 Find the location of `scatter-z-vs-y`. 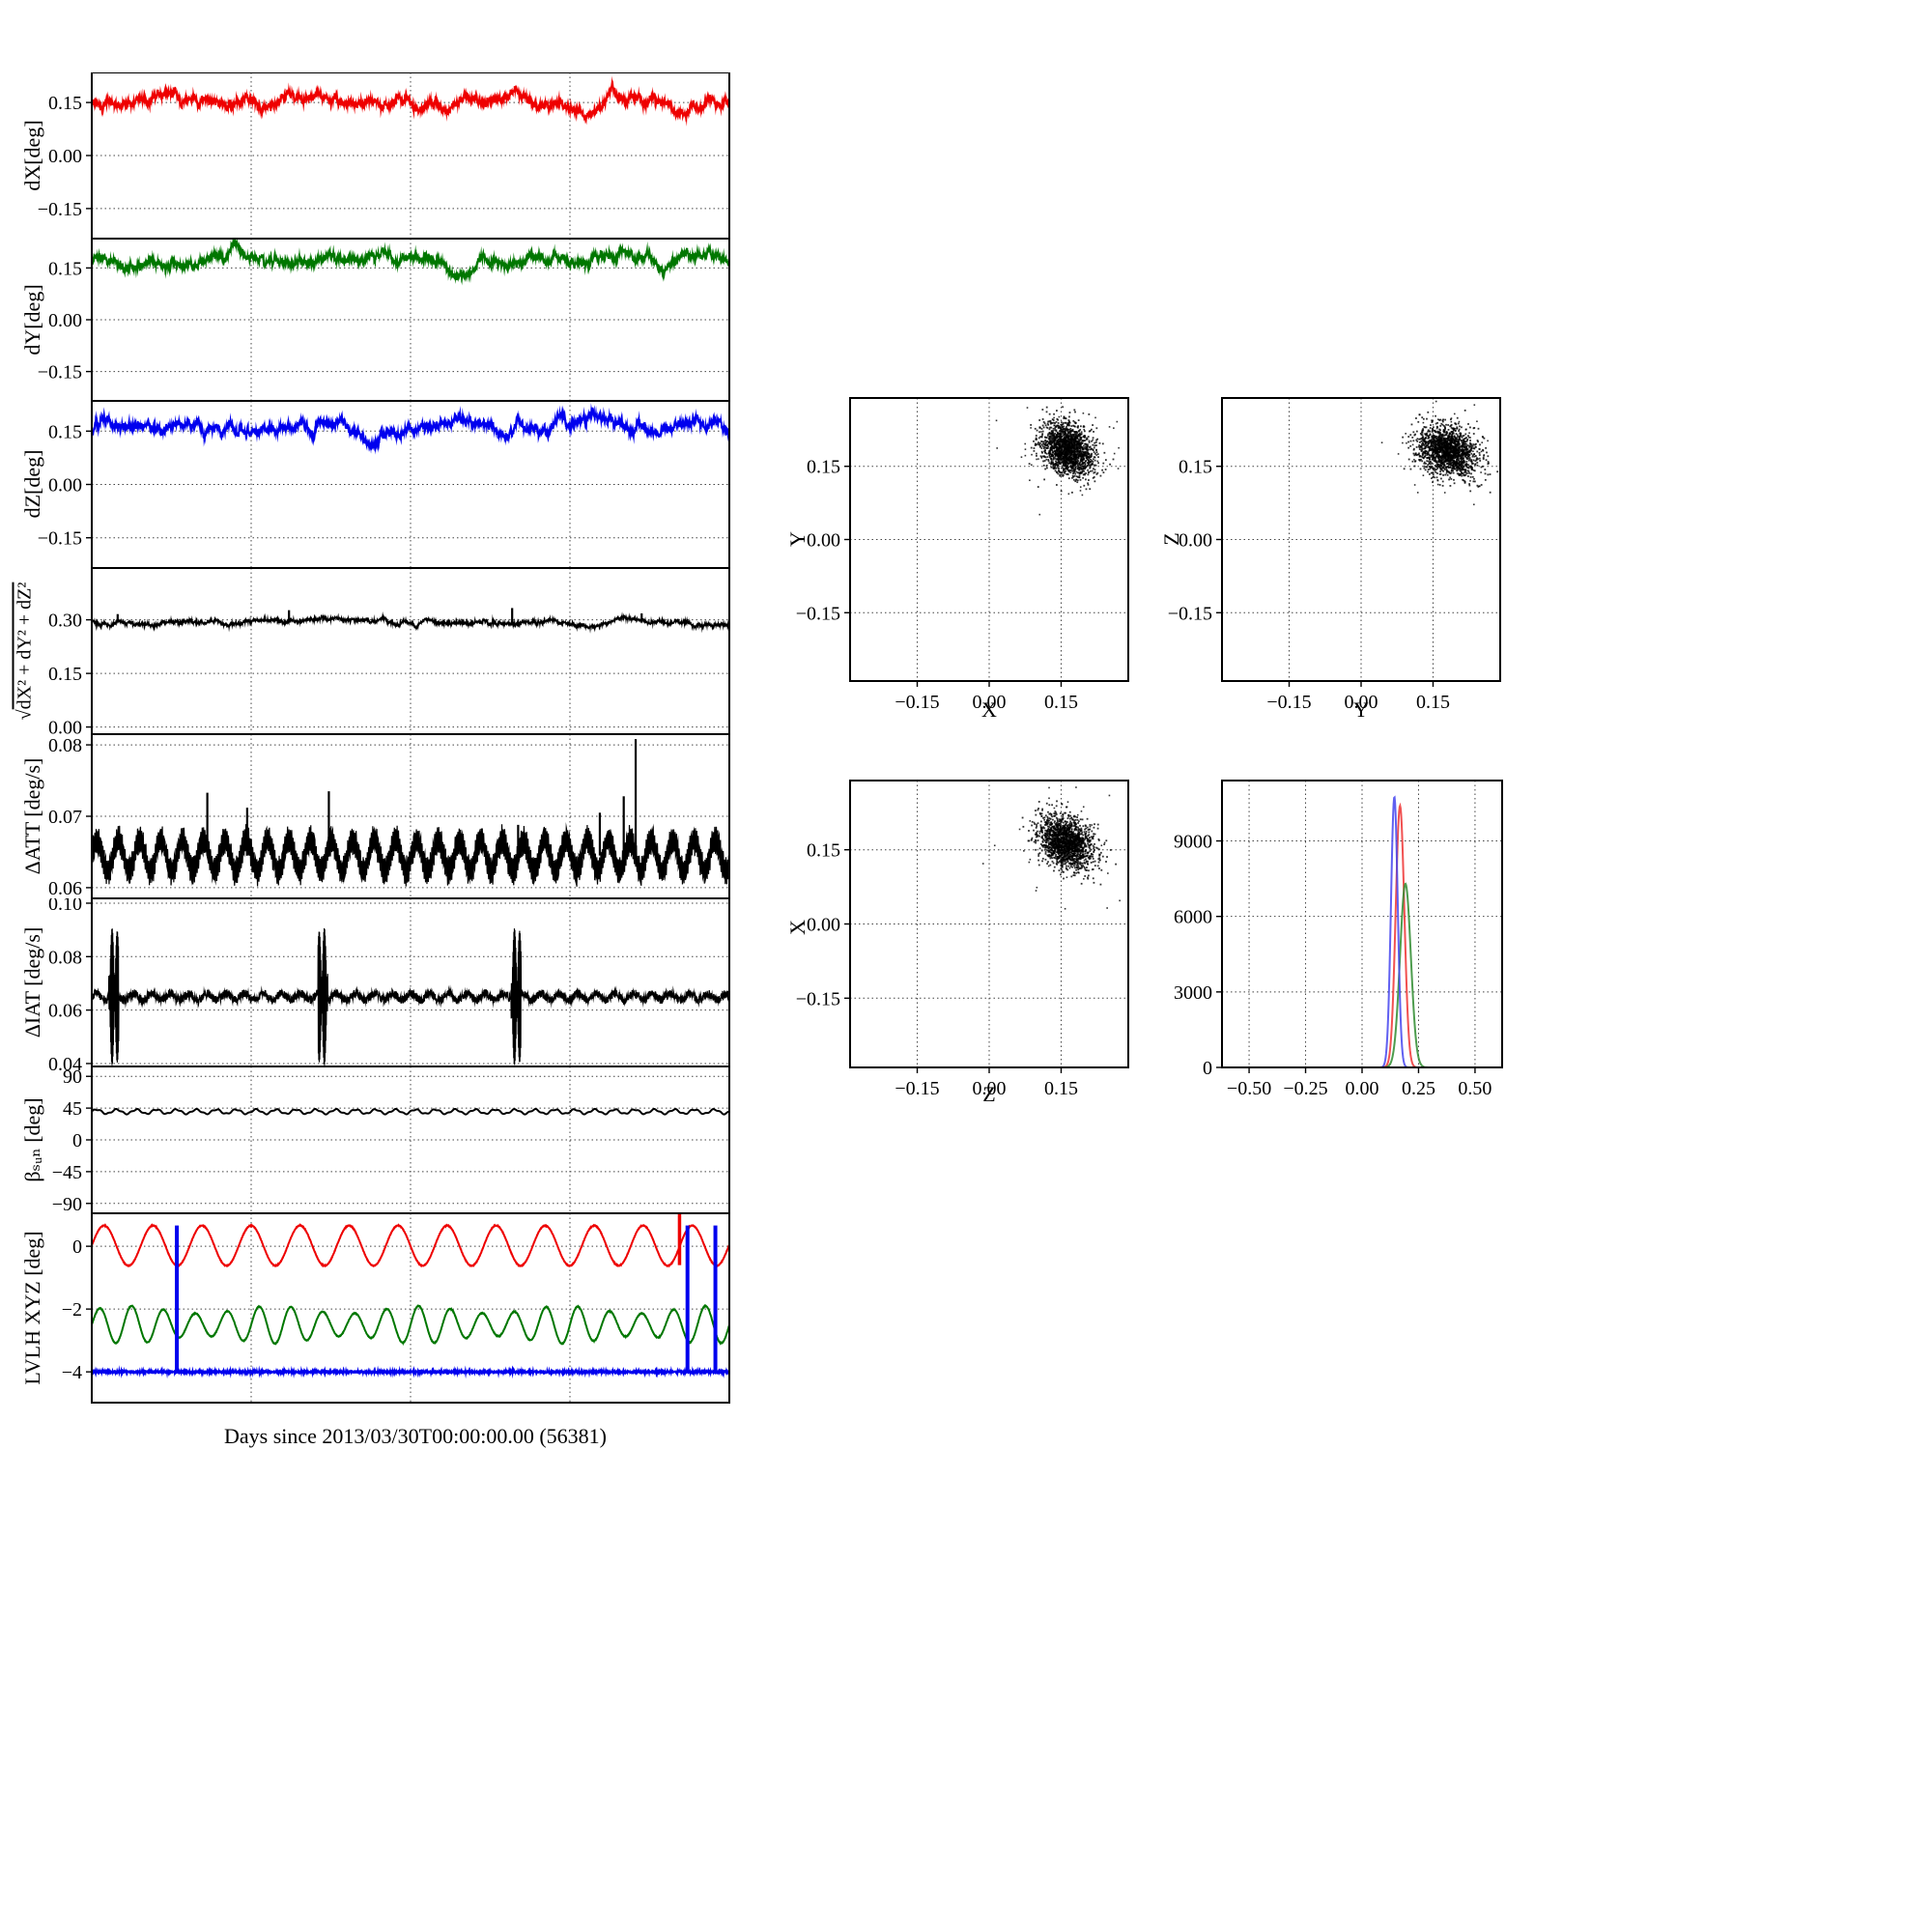

scatter-z-vs-y is located at coordinates (1328, 554).